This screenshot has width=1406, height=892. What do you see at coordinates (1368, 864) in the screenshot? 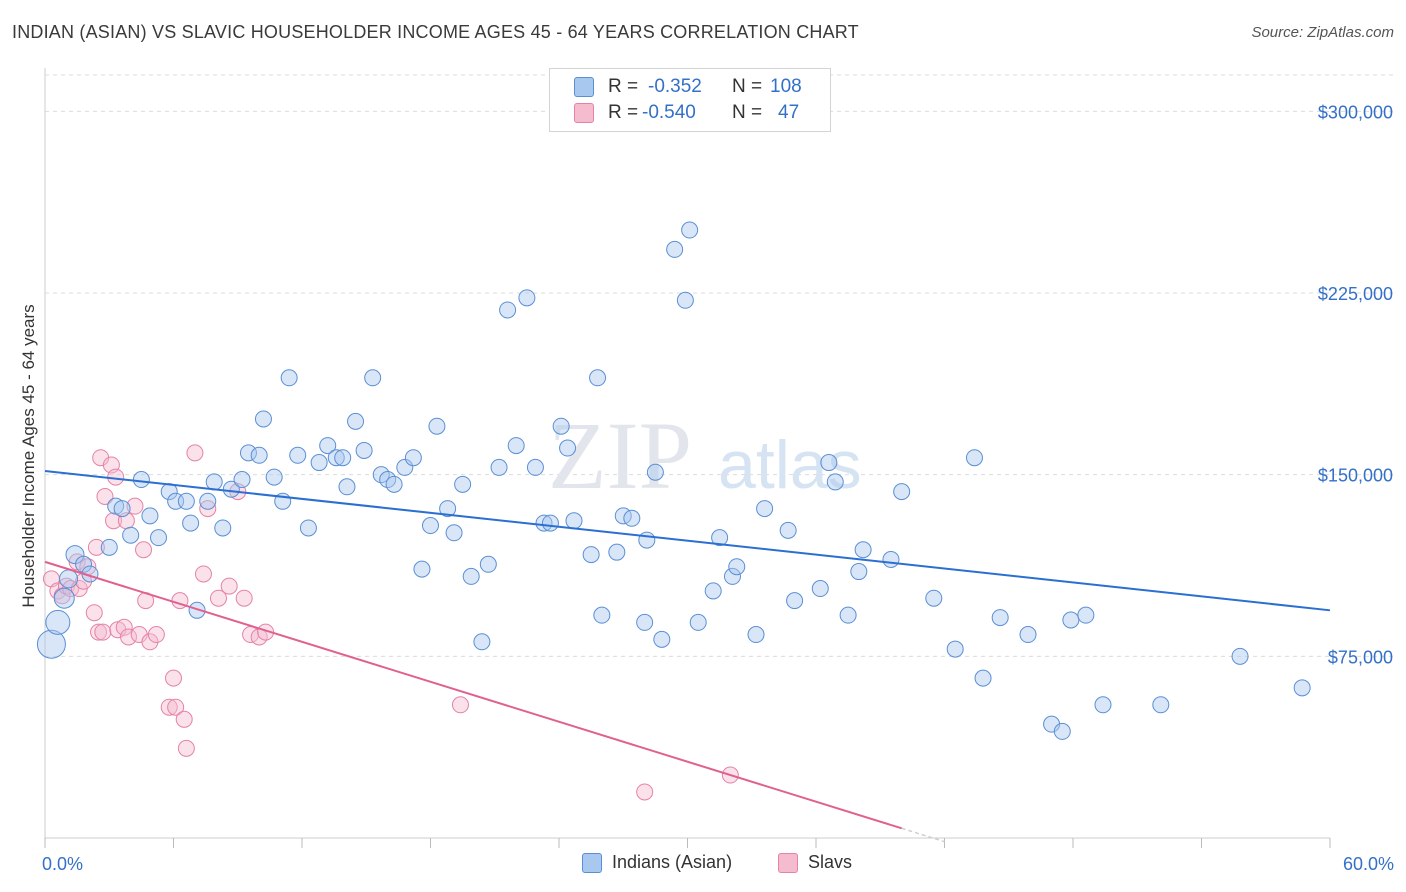
I see `x-tick-label-max: 60.0%` at bounding box center [1368, 864].